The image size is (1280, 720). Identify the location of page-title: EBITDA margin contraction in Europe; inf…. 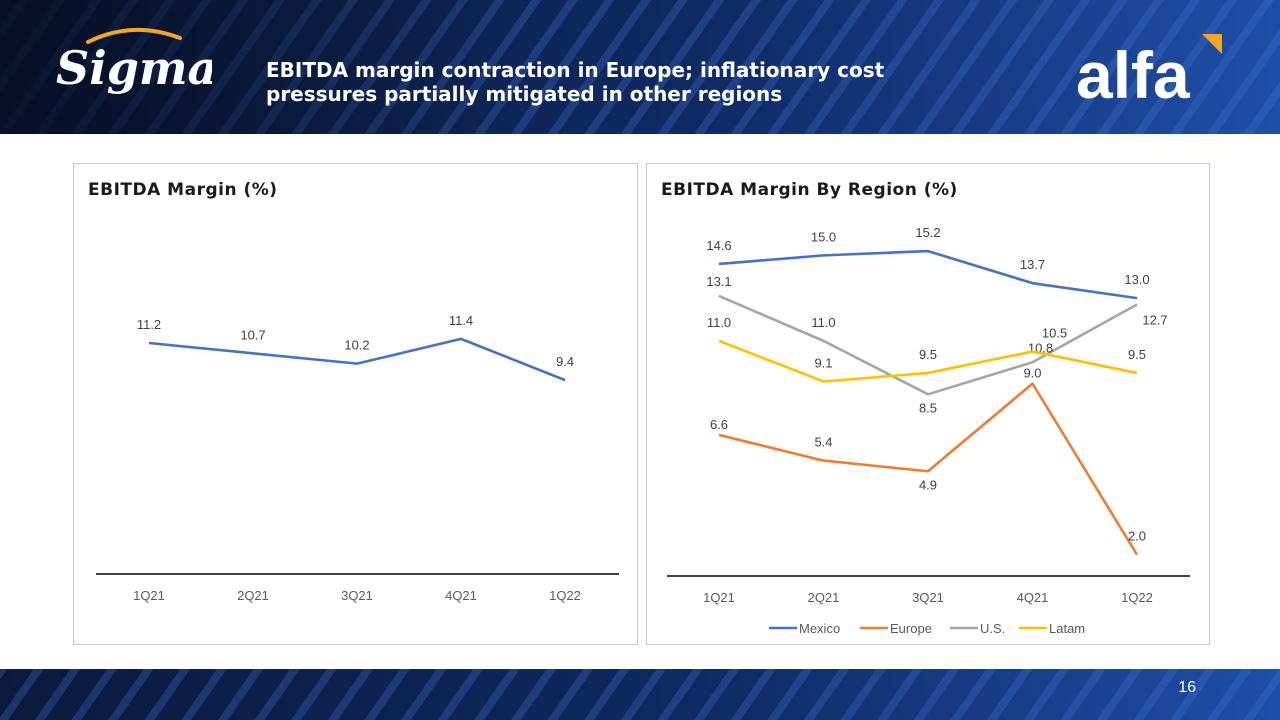
(616, 82).